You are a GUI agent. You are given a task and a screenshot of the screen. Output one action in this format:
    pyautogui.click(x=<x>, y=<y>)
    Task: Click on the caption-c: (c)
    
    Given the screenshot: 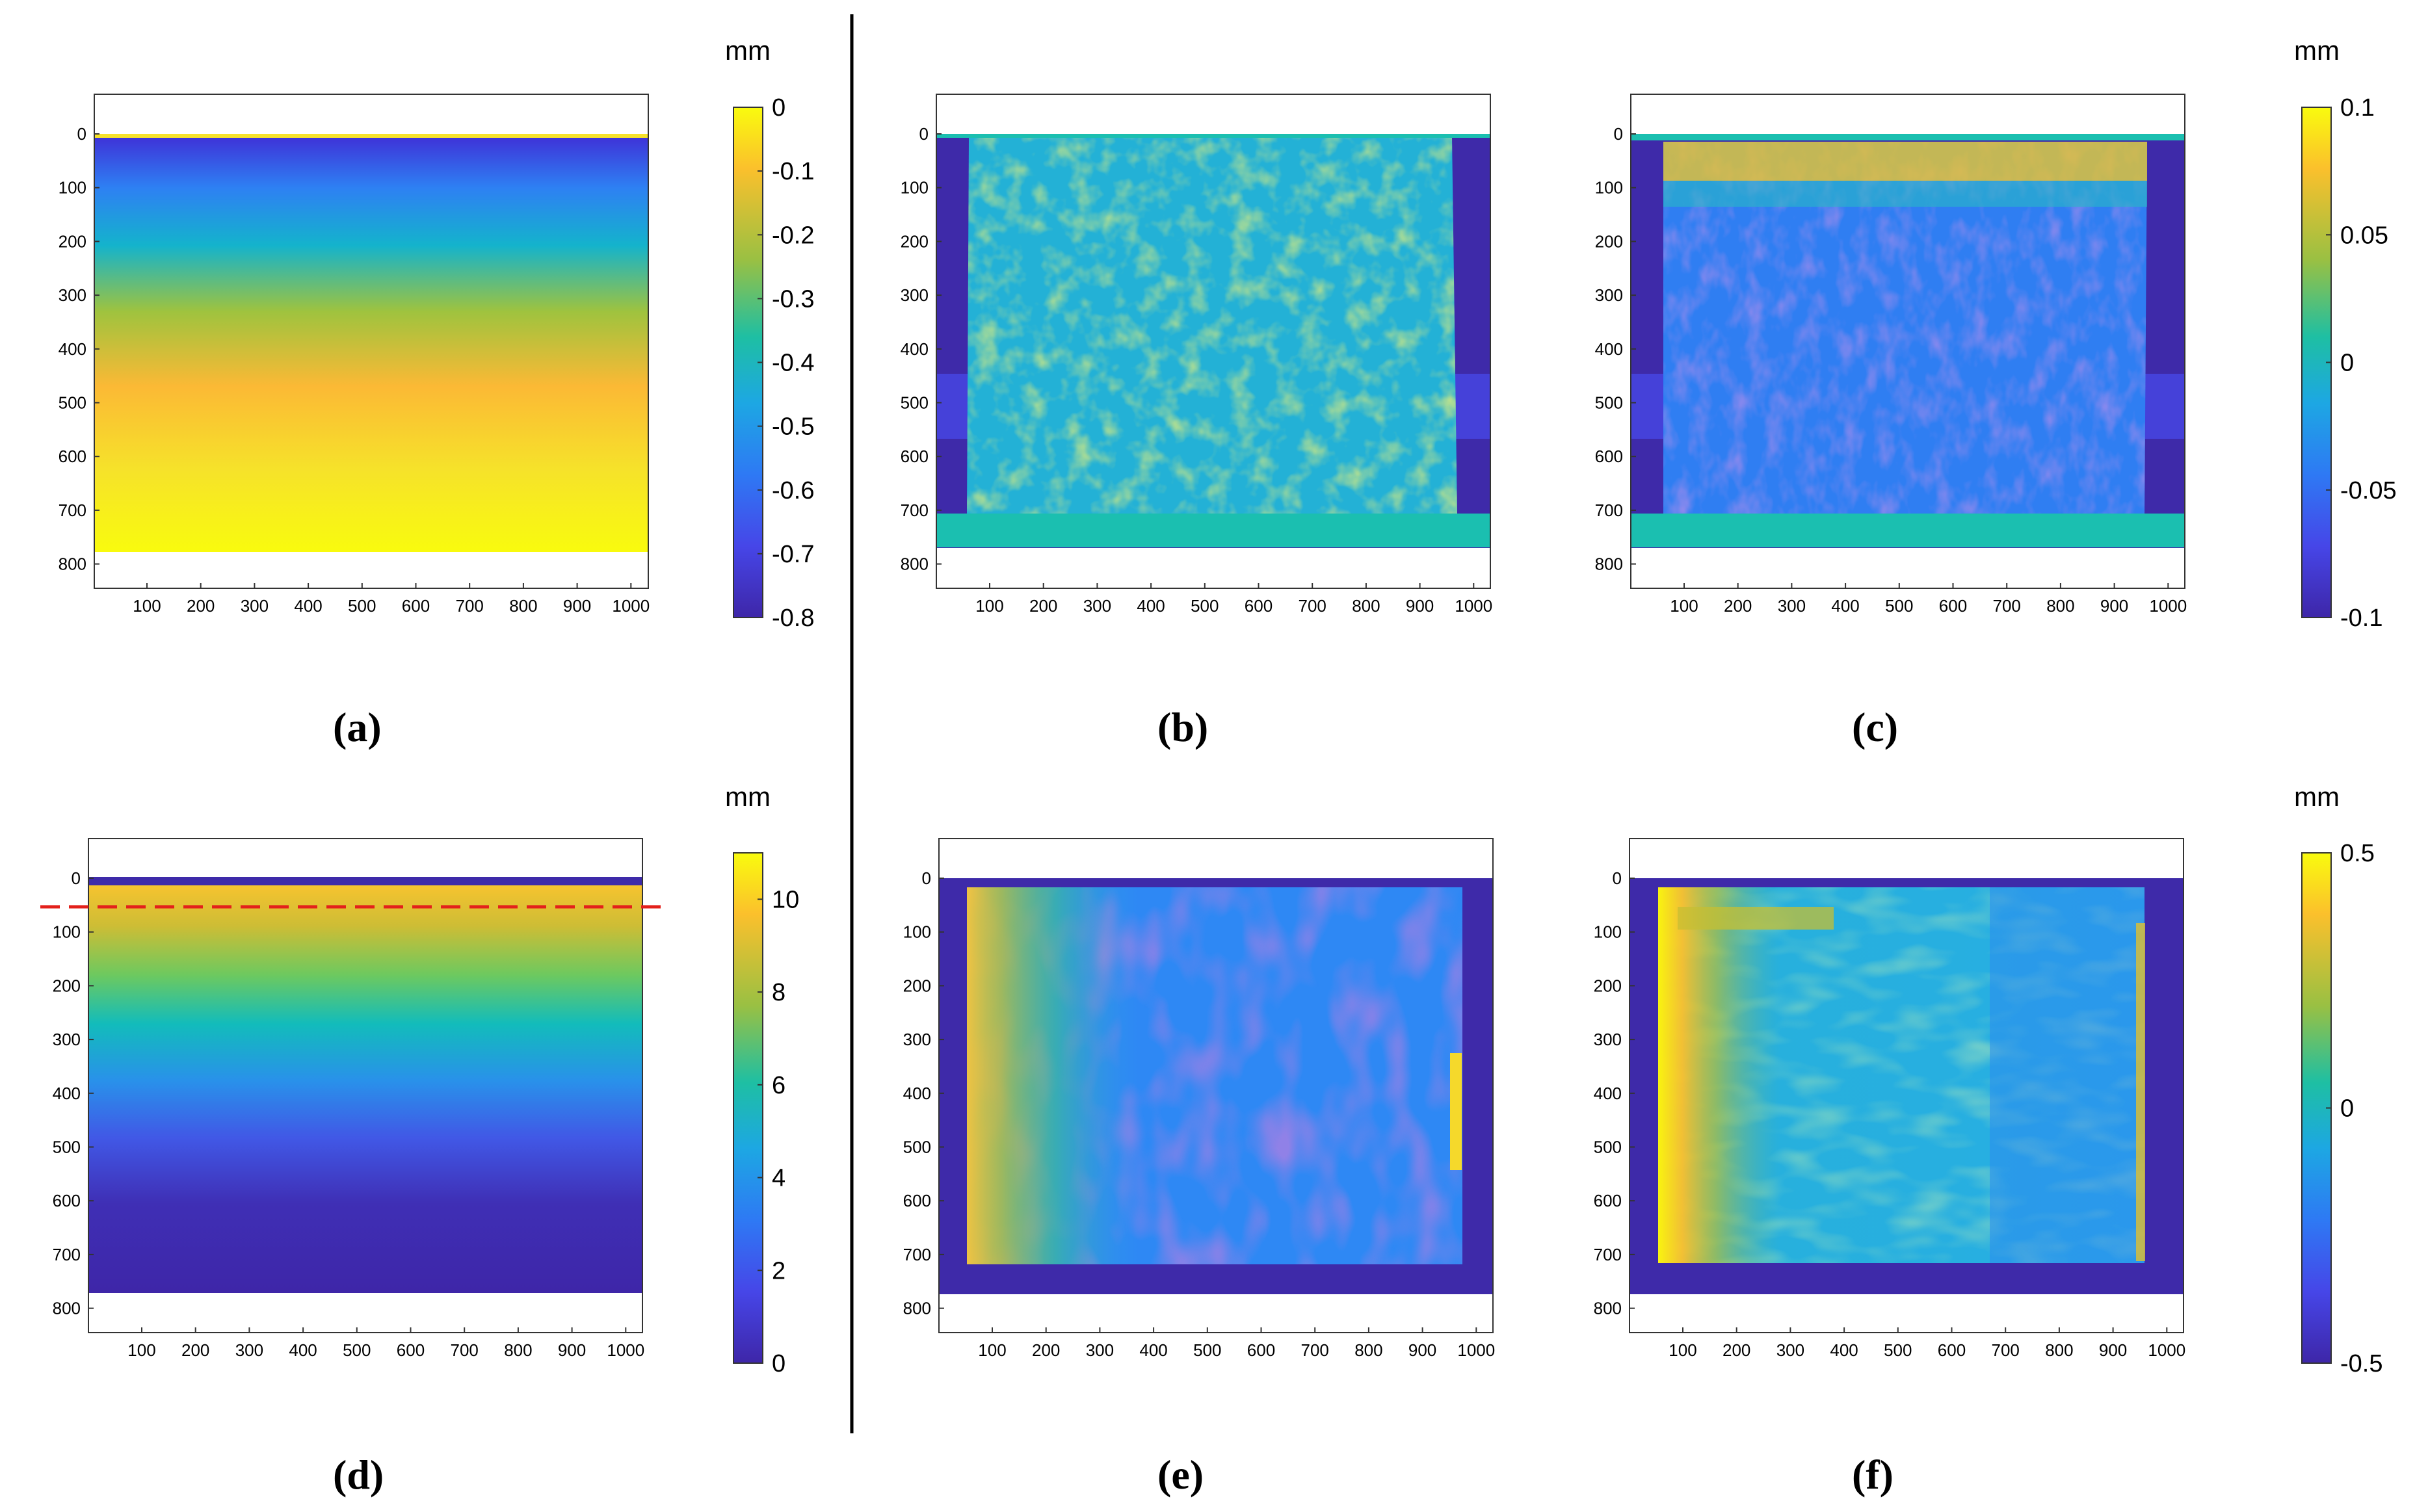 What is the action you would take?
    pyautogui.click(x=1875, y=727)
    